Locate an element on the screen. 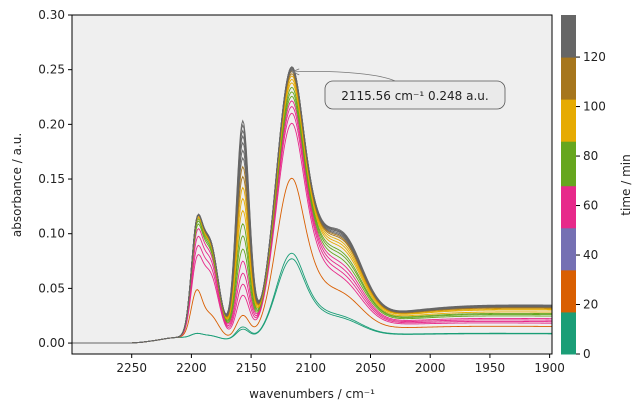  y-tick-label: 0.20 is located at coordinates (51, 124).